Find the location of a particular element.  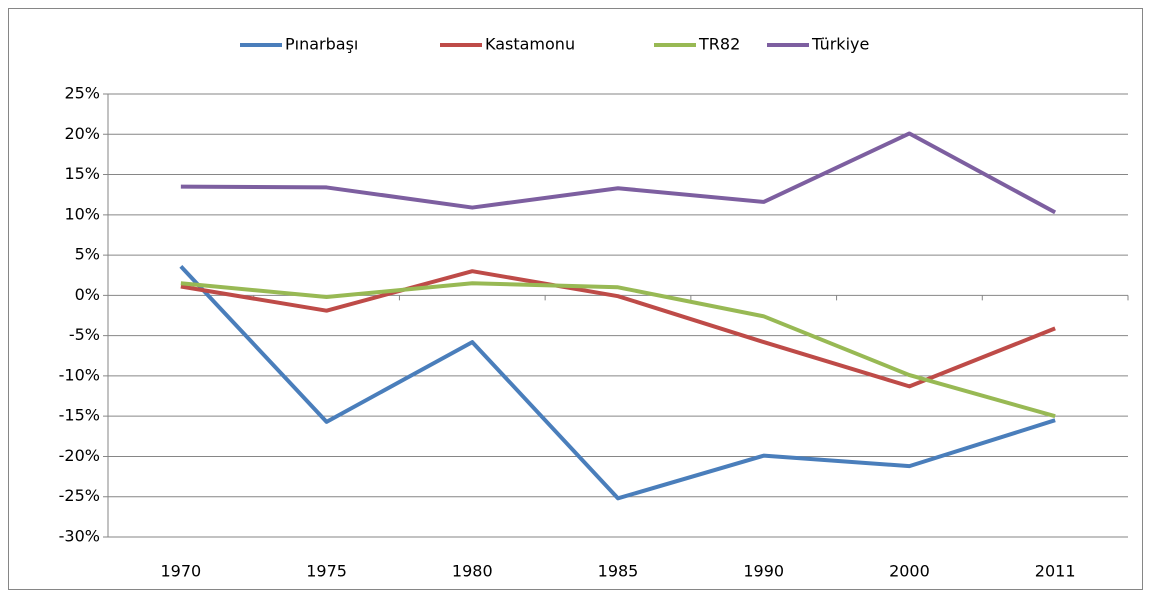

y-tick-label: 15% is located at coordinates (82, 173).